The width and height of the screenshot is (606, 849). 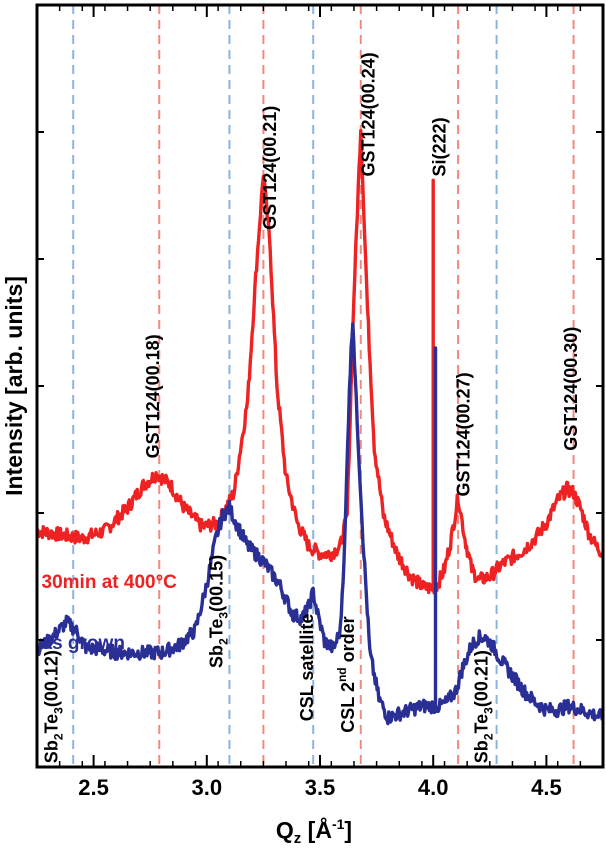 What do you see at coordinates (207, 787) in the screenshot?
I see `x-tick-label: 3.0` at bounding box center [207, 787].